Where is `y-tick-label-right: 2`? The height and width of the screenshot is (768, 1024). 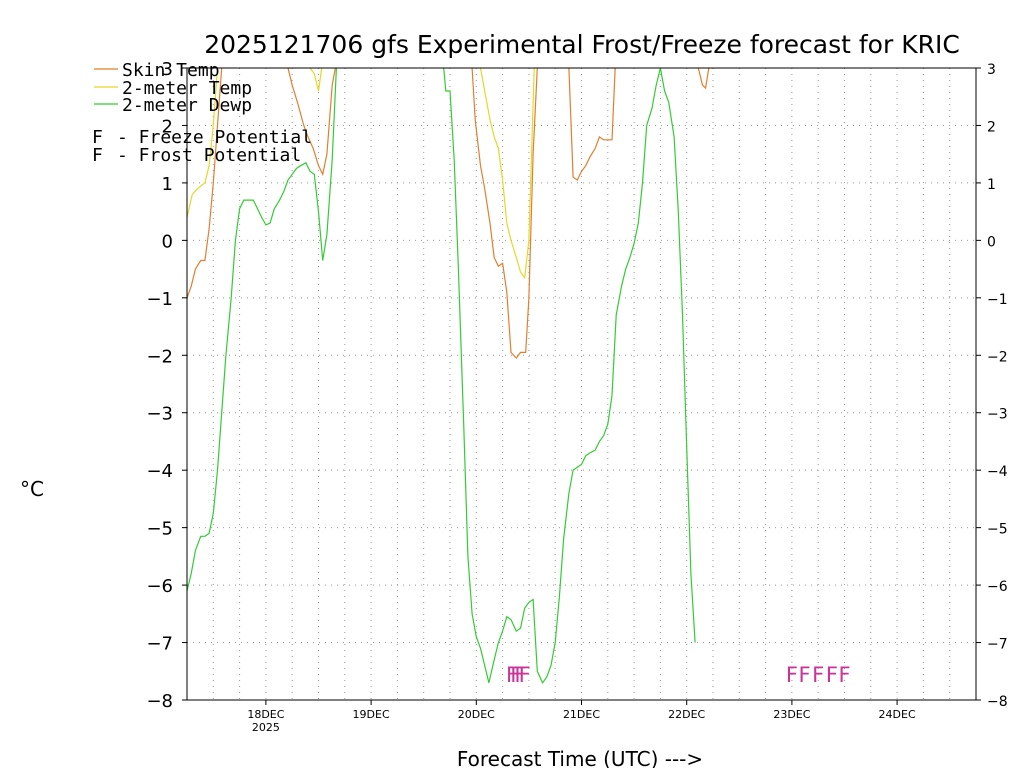
y-tick-label-right: 2 is located at coordinates (991, 127).